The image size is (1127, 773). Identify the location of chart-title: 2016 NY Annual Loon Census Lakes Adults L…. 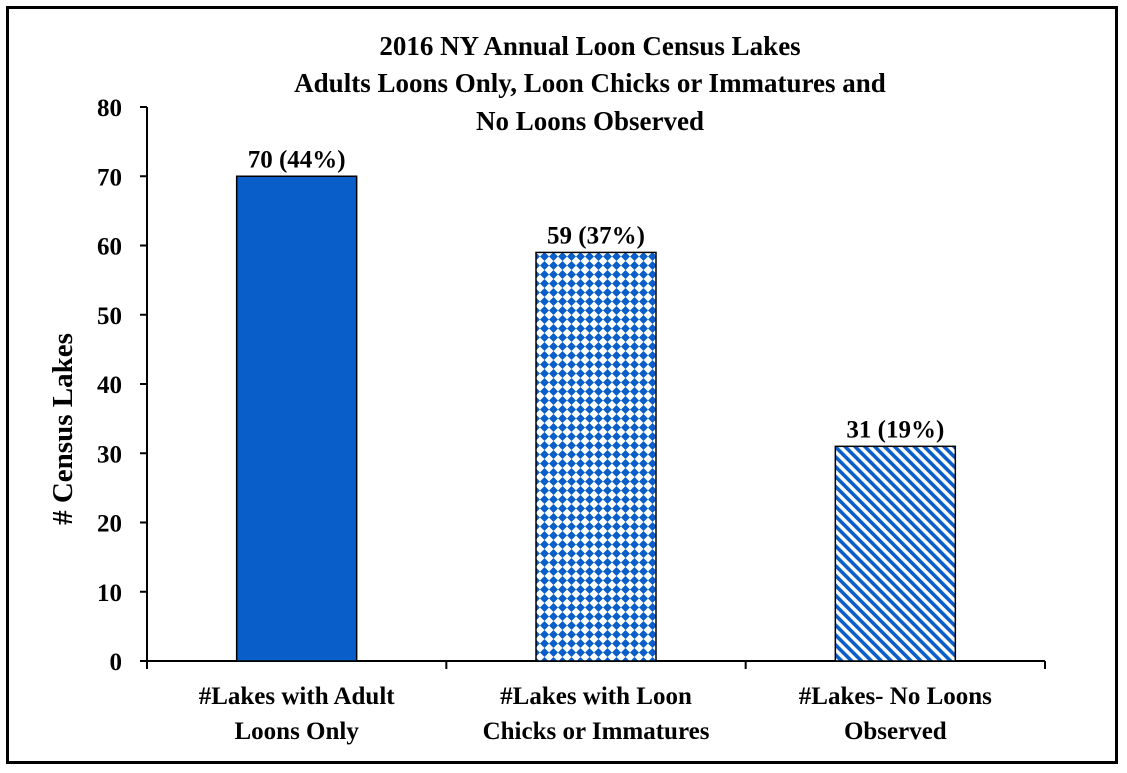
(590, 83).